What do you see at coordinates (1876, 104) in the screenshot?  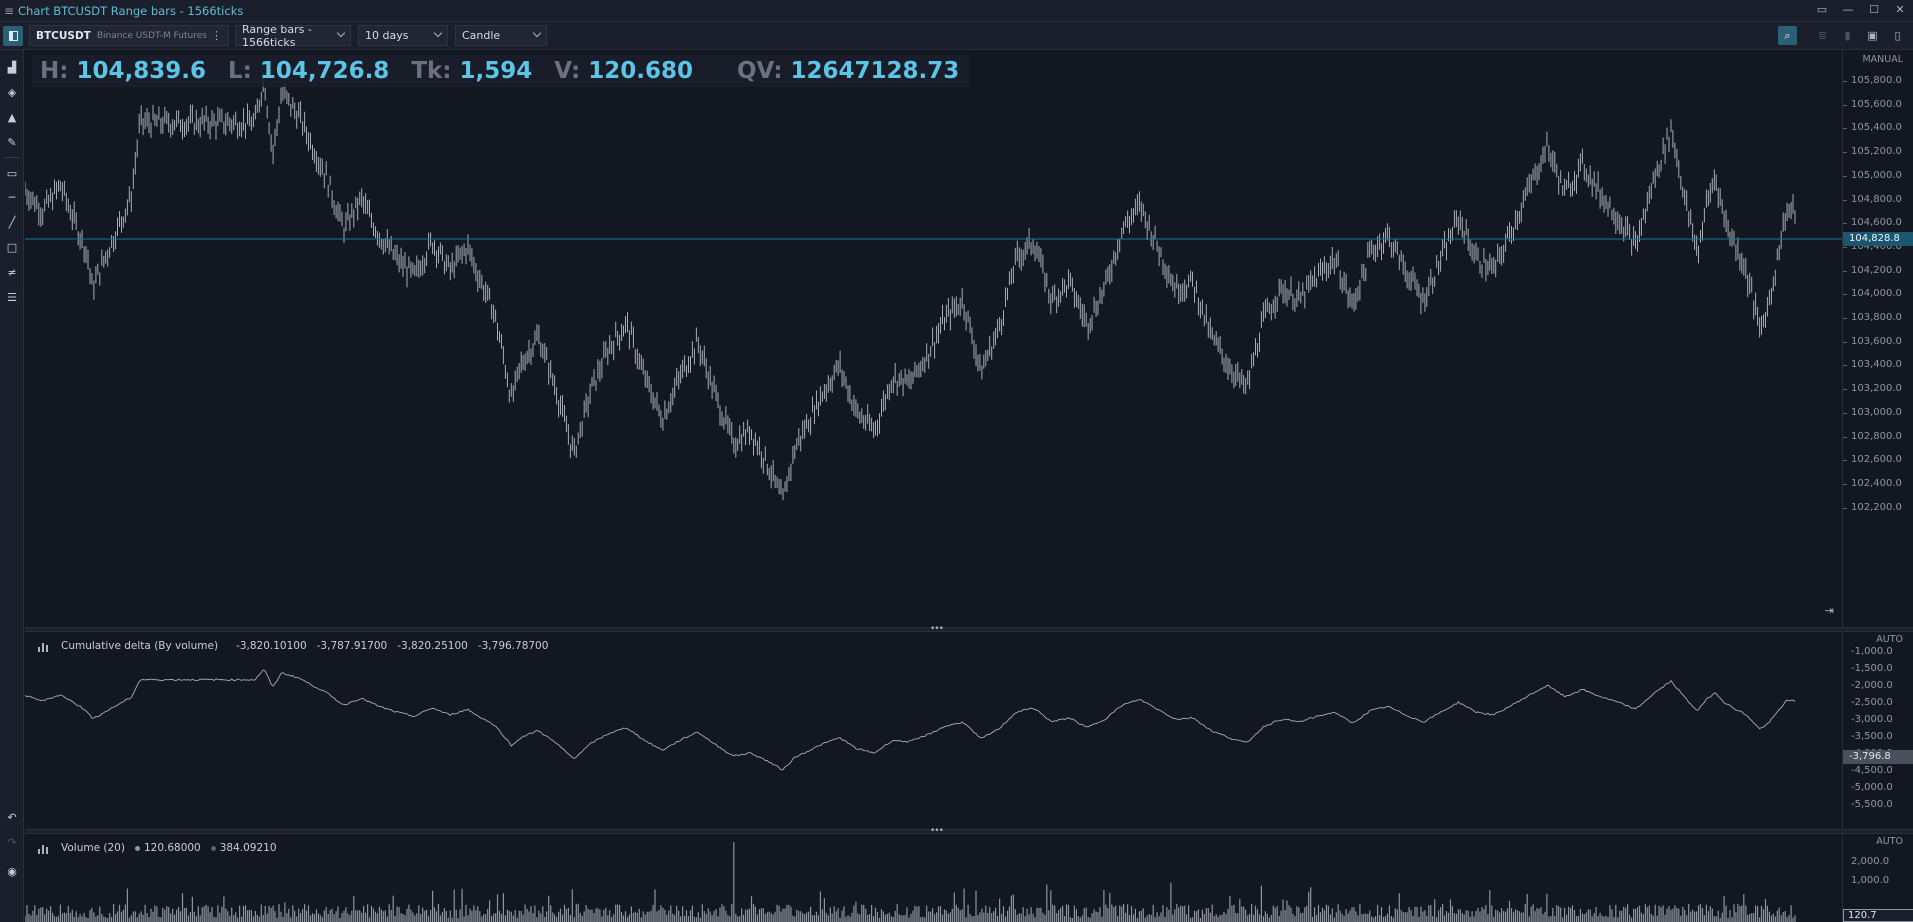 I see `price-axis-label: 105,600.0` at bounding box center [1876, 104].